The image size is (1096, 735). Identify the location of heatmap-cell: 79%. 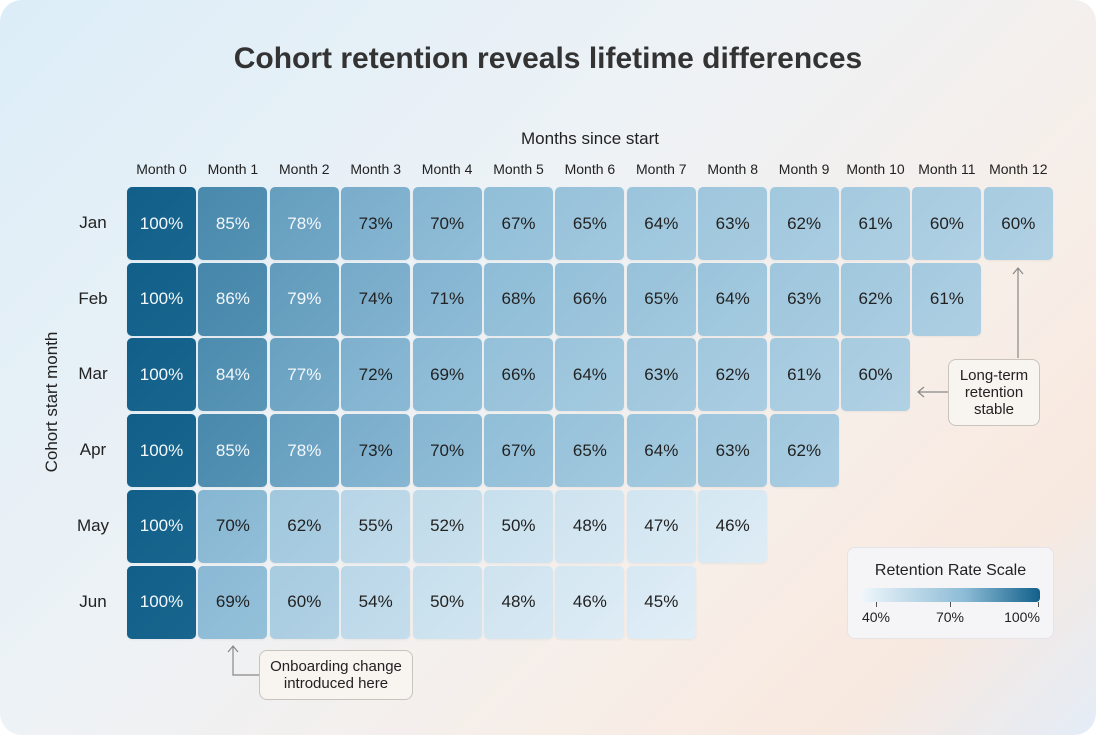
(304, 299).